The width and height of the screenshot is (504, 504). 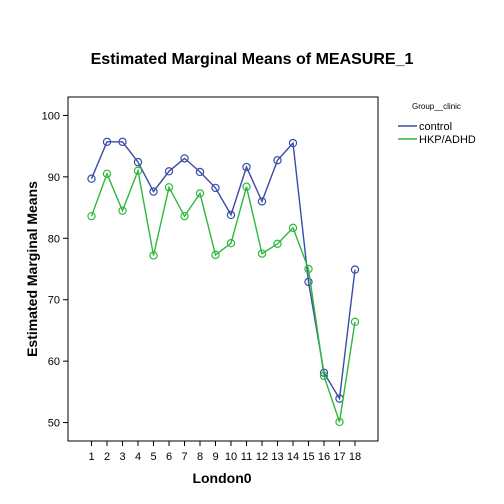 What do you see at coordinates (153, 457) in the screenshot?
I see `x-tick-label: 5` at bounding box center [153, 457].